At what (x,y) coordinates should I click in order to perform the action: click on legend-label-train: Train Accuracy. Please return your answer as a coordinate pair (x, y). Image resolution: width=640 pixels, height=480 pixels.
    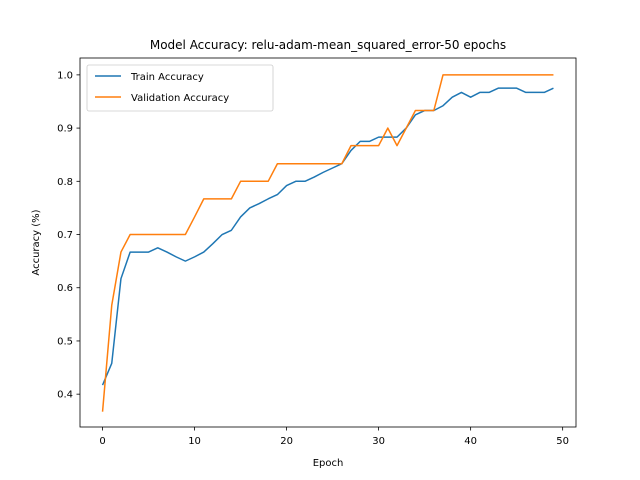
    Looking at the image, I should click on (167, 77).